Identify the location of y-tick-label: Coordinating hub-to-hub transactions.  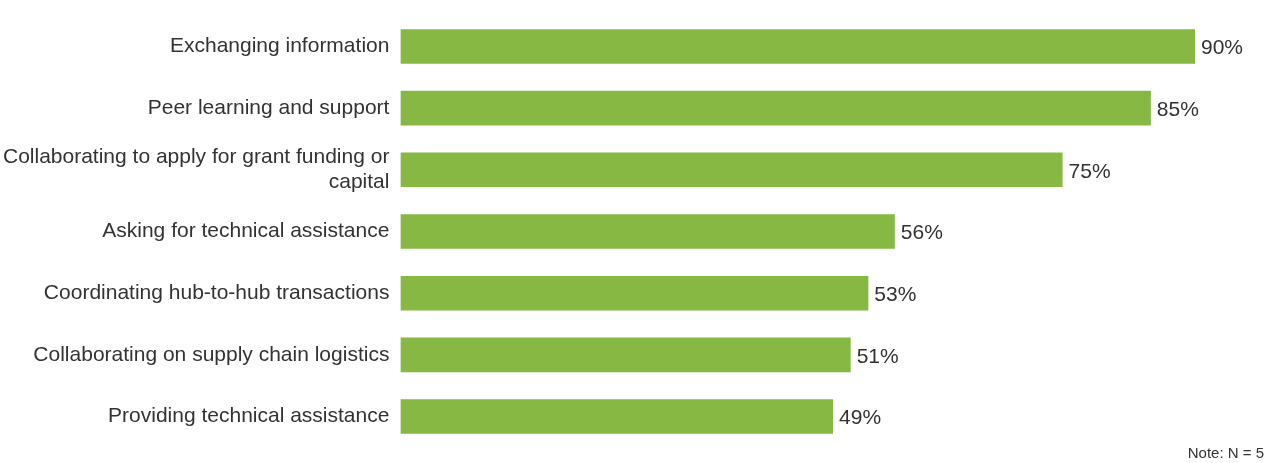
(216, 291).